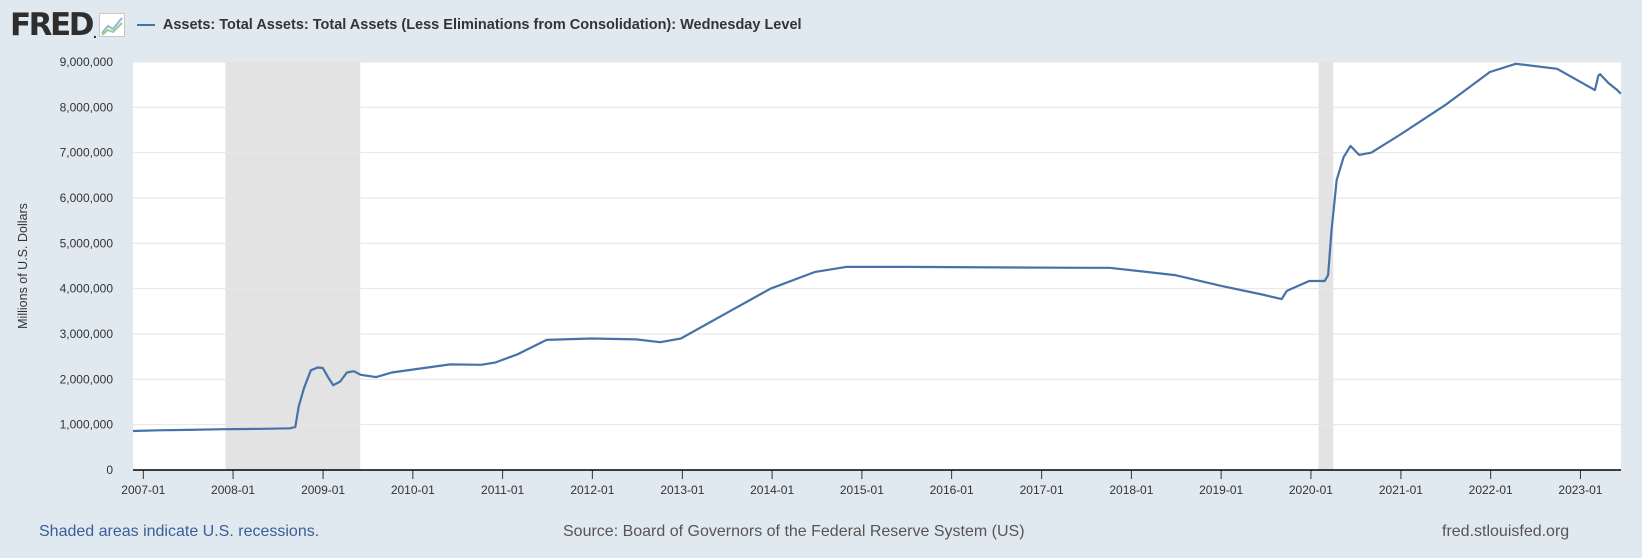  What do you see at coordinates (87, 425) in the screenshot?
I see `y-tick-label: 1,000,000` at bounding box center [87, 425].